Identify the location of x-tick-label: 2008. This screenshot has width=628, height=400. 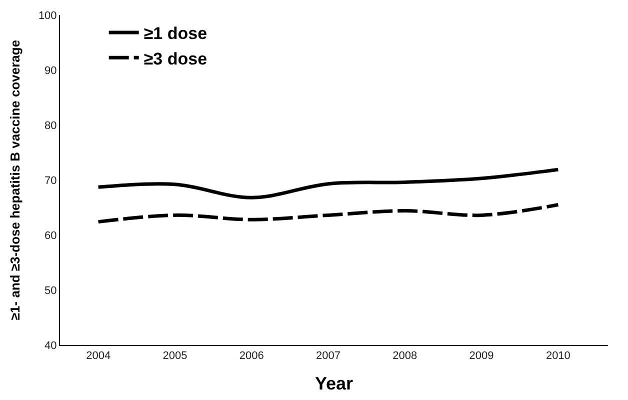
(405, 356).